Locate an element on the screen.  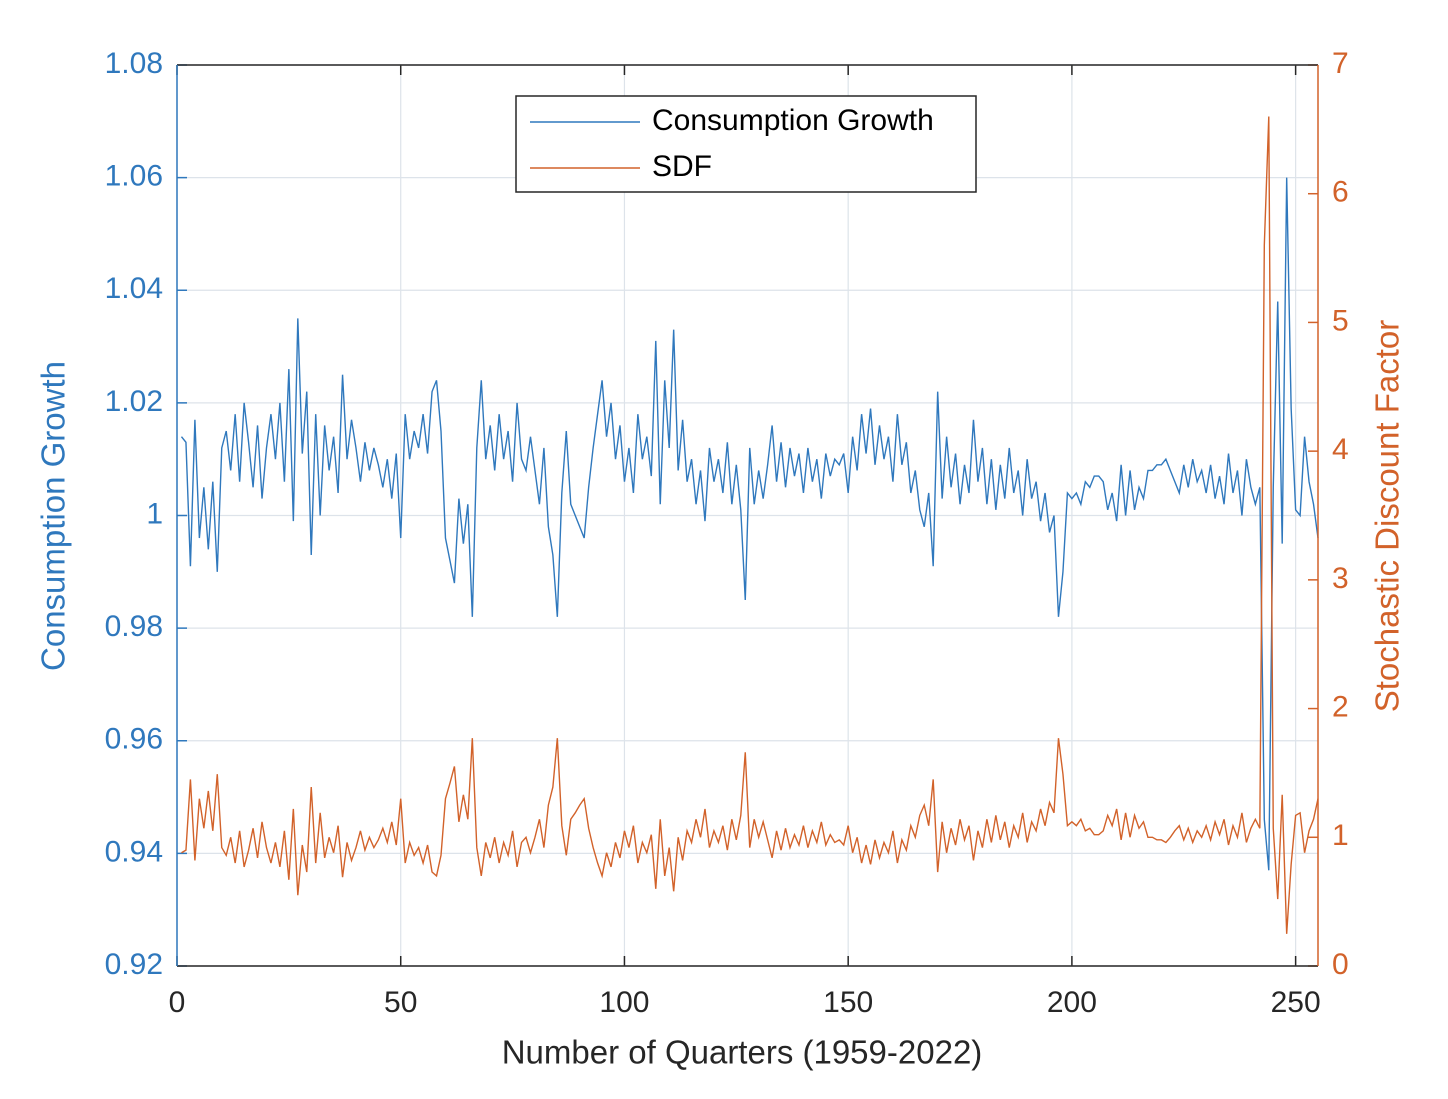
y2-axis-label: Stochastic Discount Factor is located at coordinates (1387, 516).